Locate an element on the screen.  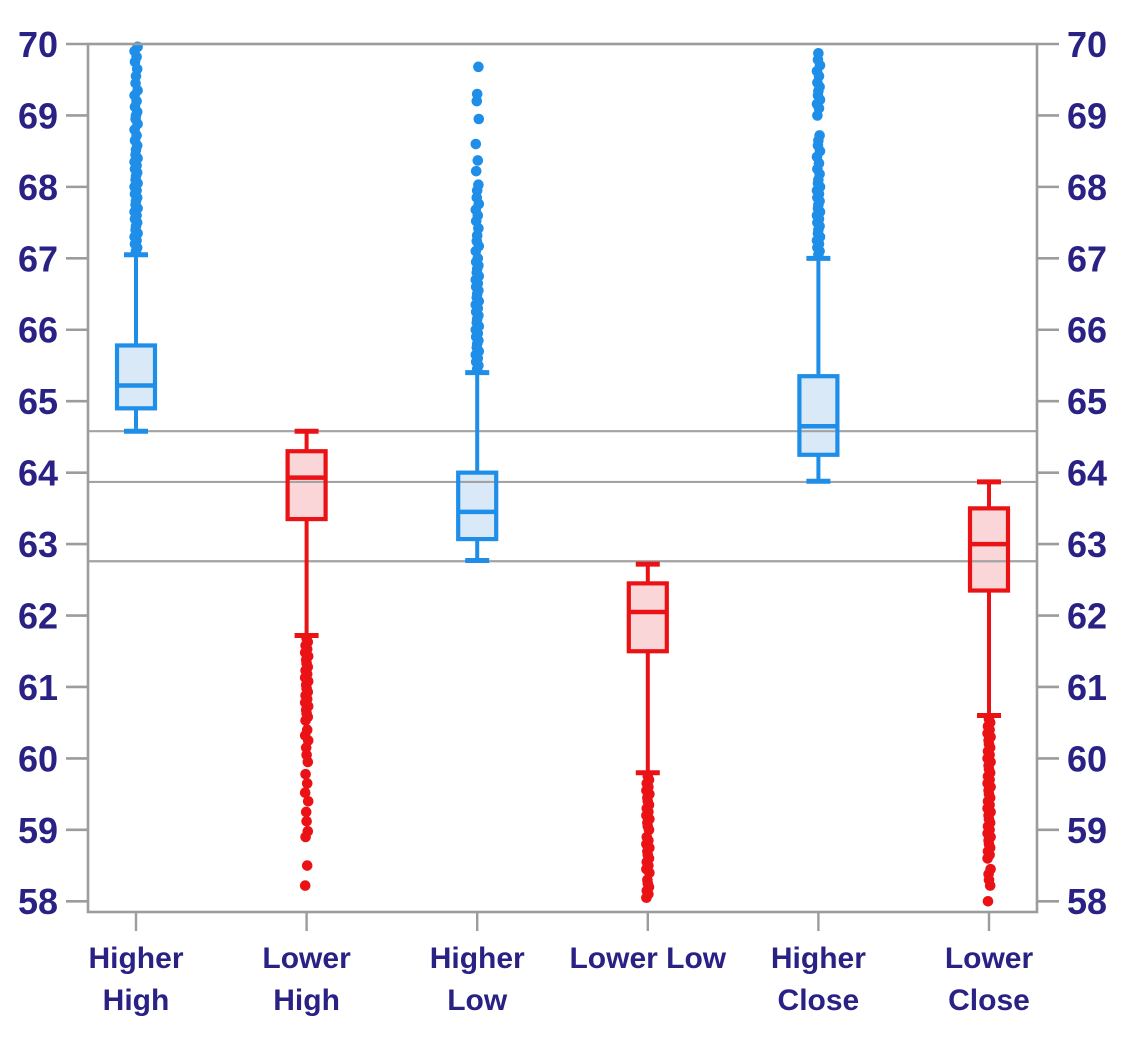
y-tick-label-left: 64 is located at coordinates (38, 473).